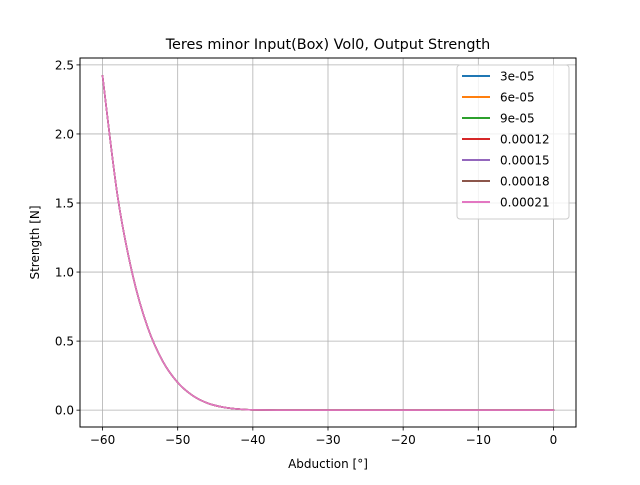  Describe the element at coordinates (64, 134) in the screenshot. I see `y-tick-label: 2.0` at that location.